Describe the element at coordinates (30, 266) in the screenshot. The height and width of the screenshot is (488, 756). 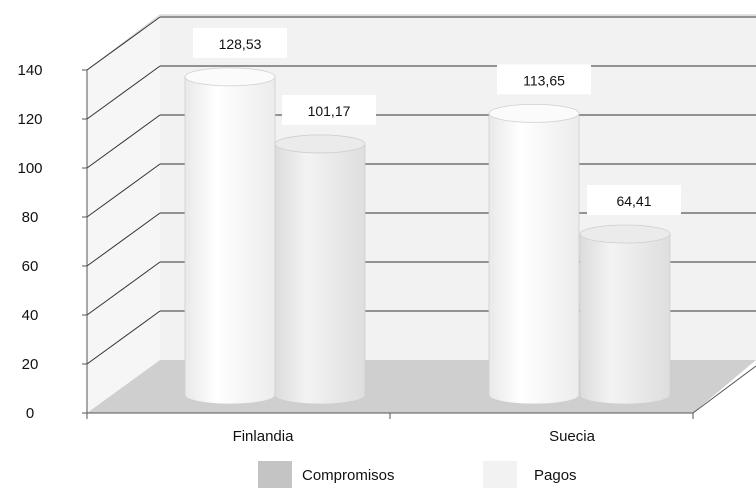
I see `y-tick-label: 60` at that location.